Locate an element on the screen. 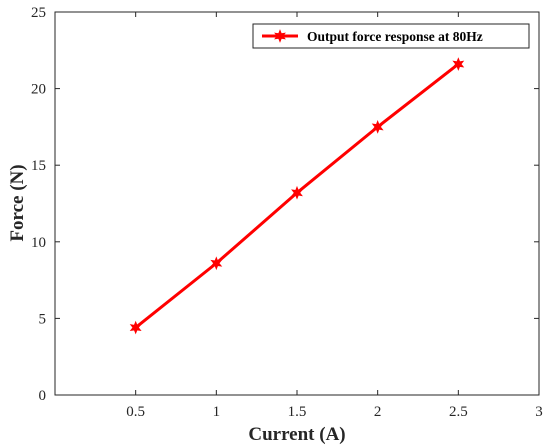  x-tick-label: 1 is located at coordinates (217, 412).